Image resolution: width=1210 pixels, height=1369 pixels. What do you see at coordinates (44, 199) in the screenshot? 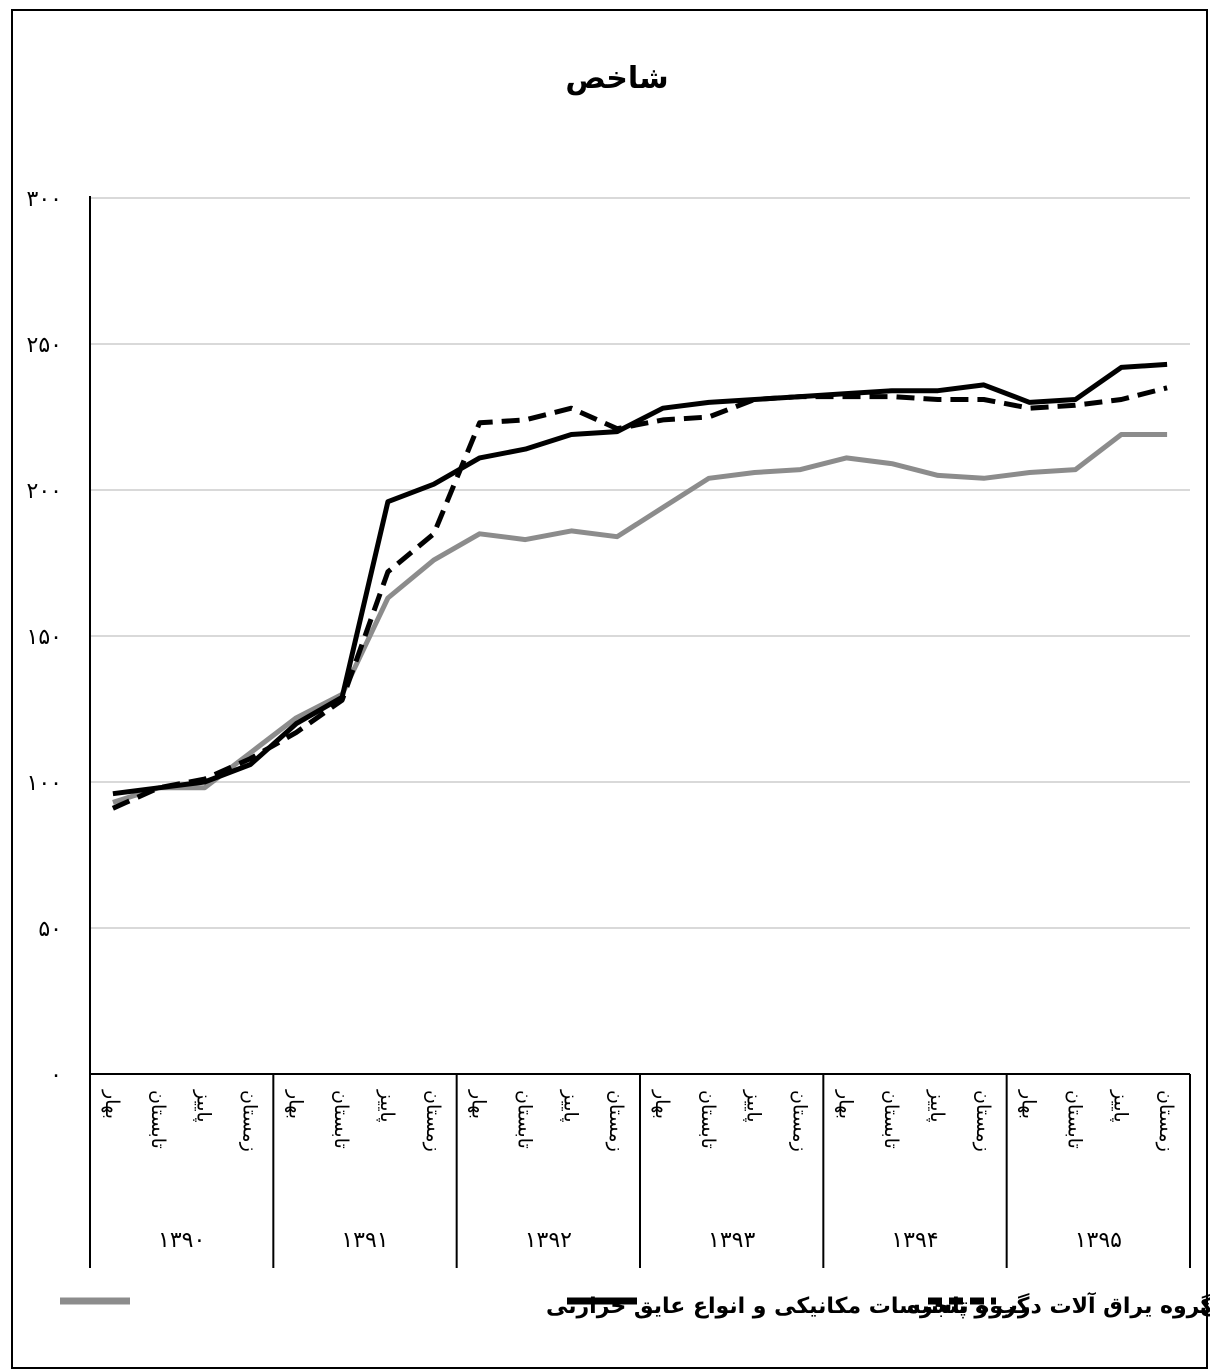
I see `y-tick-label: ۳۰۰` at bounding box center [44, 199].